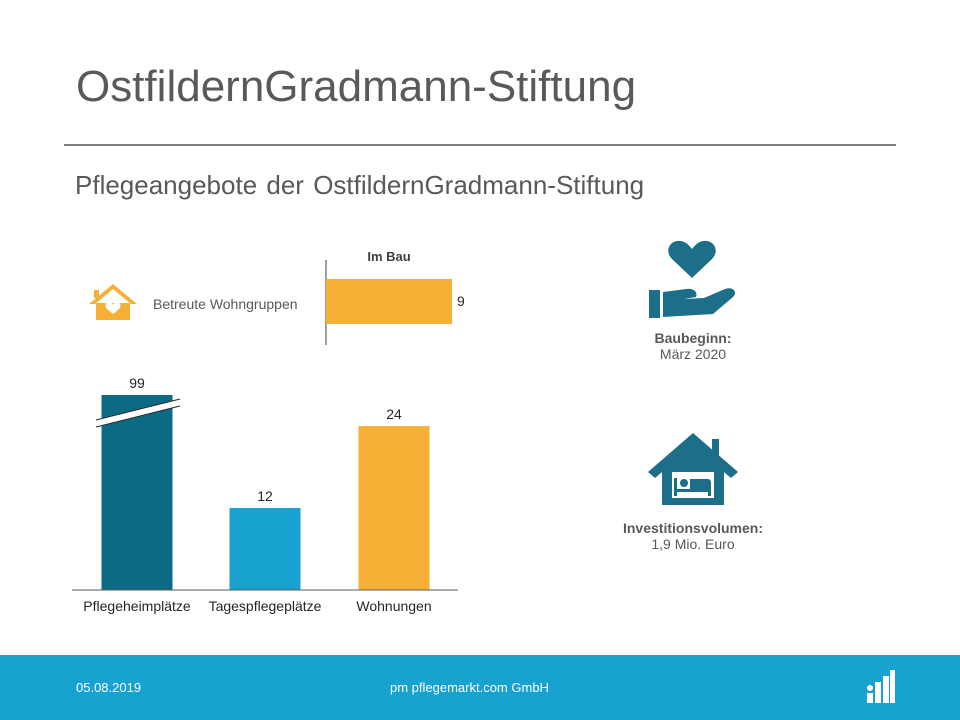 The image size is (960, 720). What do you see at coordinates (693, 338) in the screenshot?
I see `construction-label: Baubeginn:` at bounding box center [693, 338].